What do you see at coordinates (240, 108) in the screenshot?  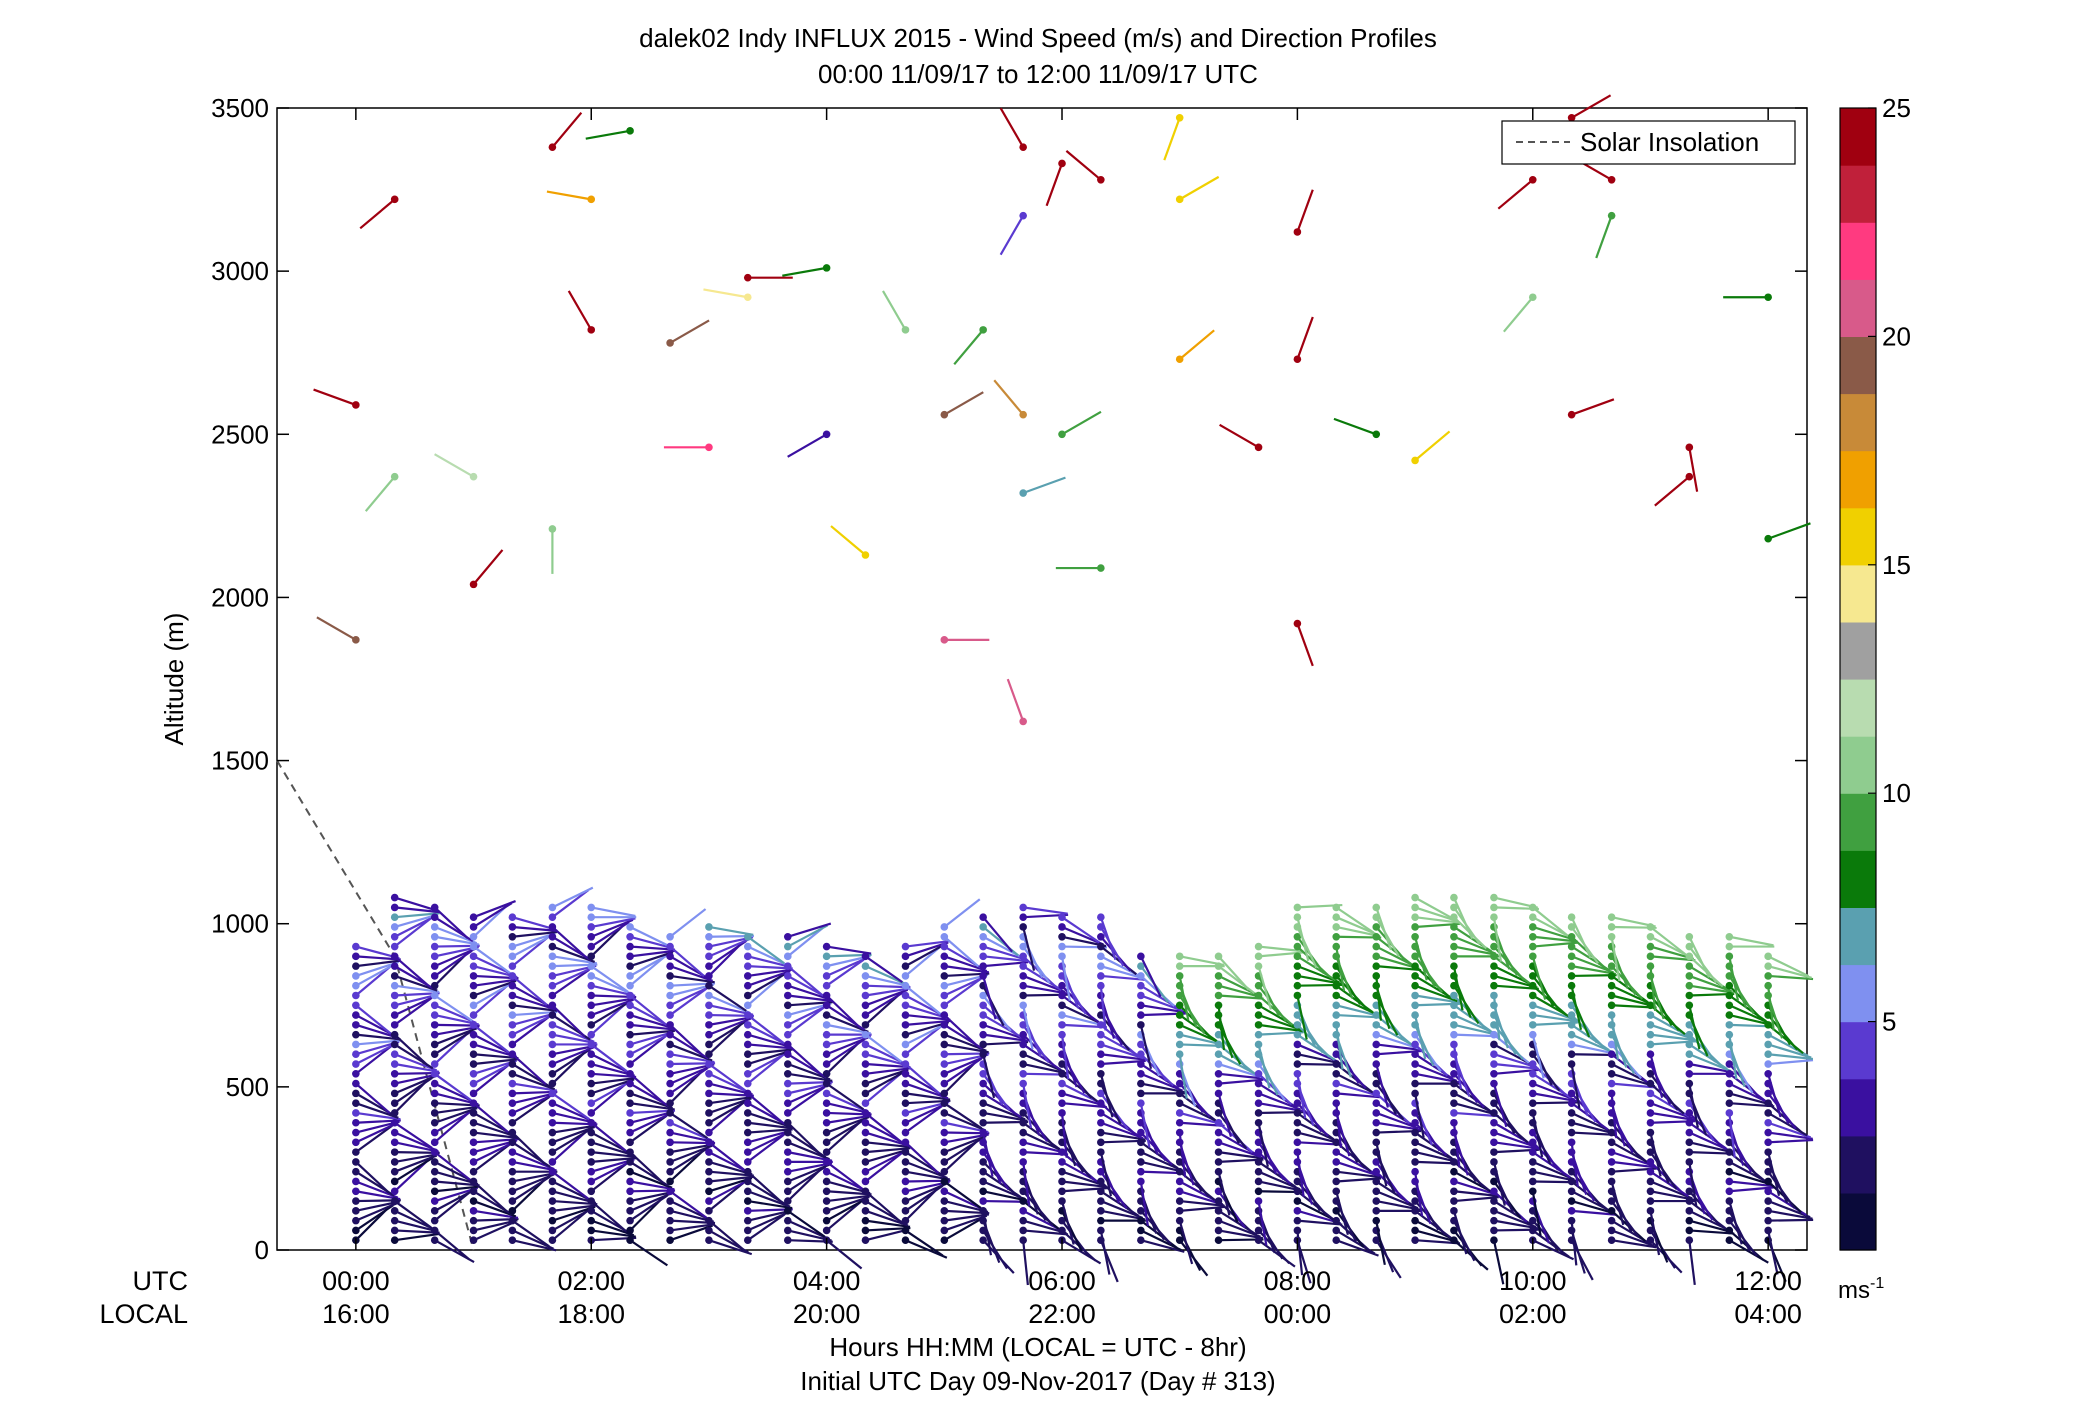 I see `y-tick-label: 3500` at bounding box center [240, 108].